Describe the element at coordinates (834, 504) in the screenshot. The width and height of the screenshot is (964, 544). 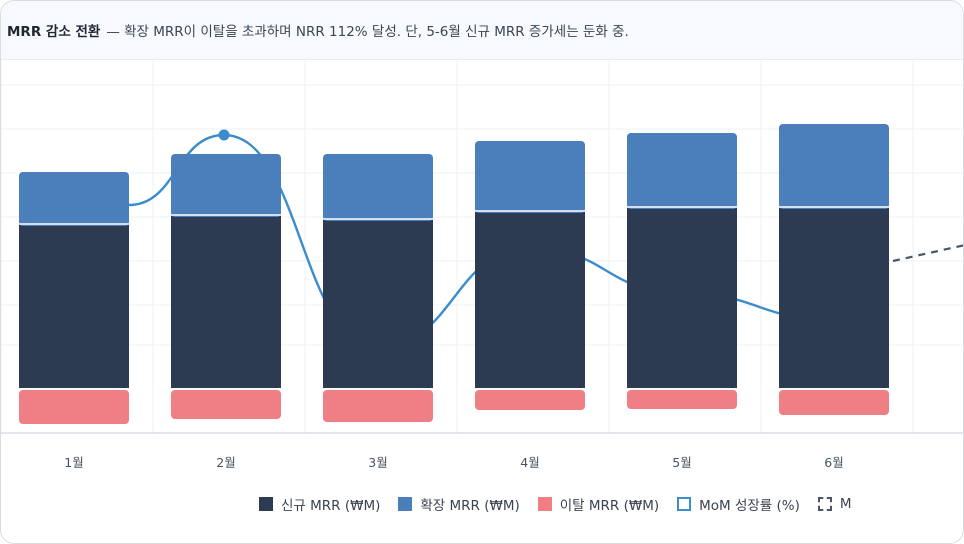
I see `legend-item-truncated: M` at that location.